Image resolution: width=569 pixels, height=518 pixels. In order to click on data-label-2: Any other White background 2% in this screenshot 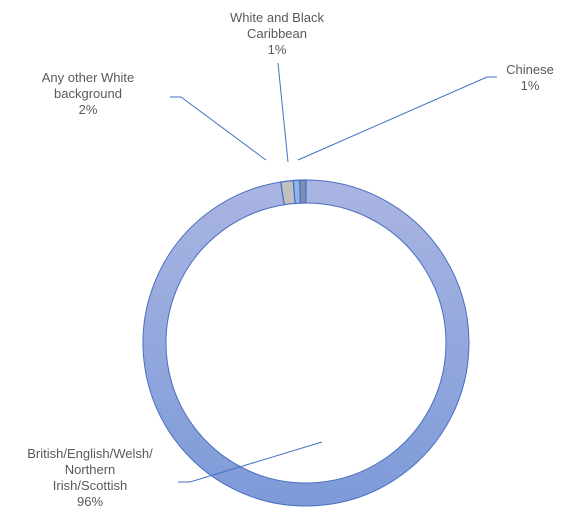, I will do `click(88, 93)`.